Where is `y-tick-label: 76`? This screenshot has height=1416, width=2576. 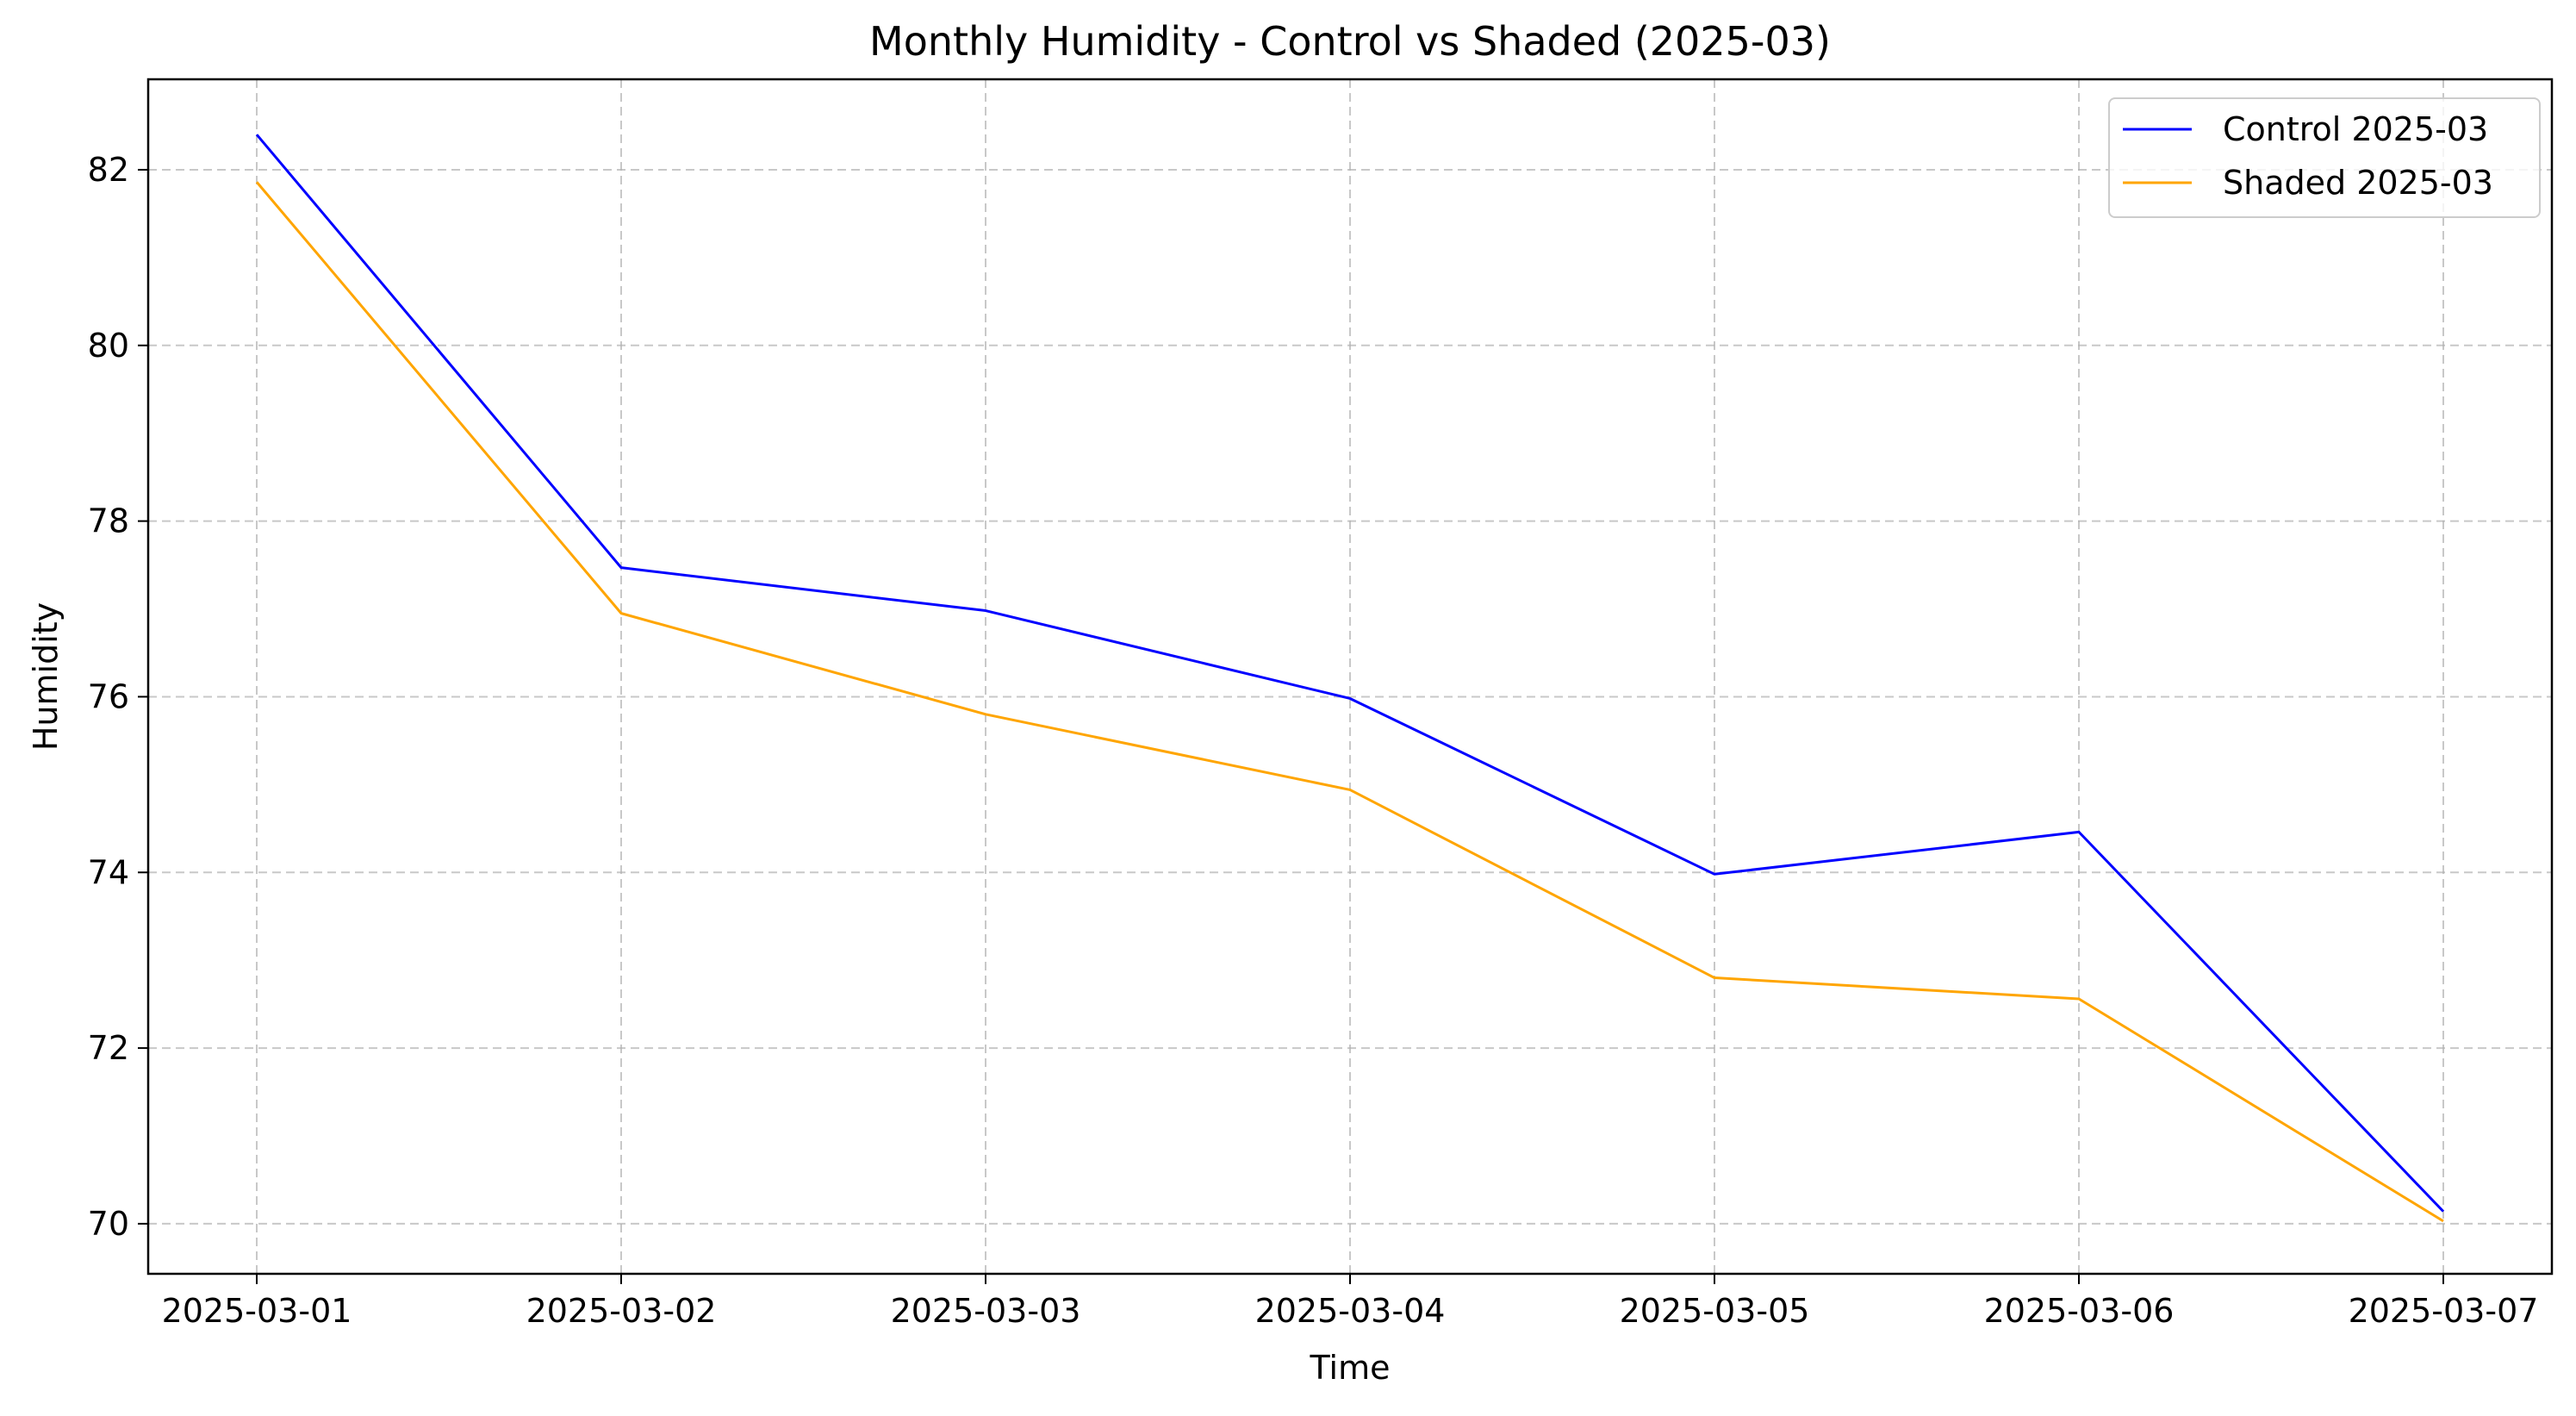
y-tick-label: 76 is located at coordinates (109, 696).